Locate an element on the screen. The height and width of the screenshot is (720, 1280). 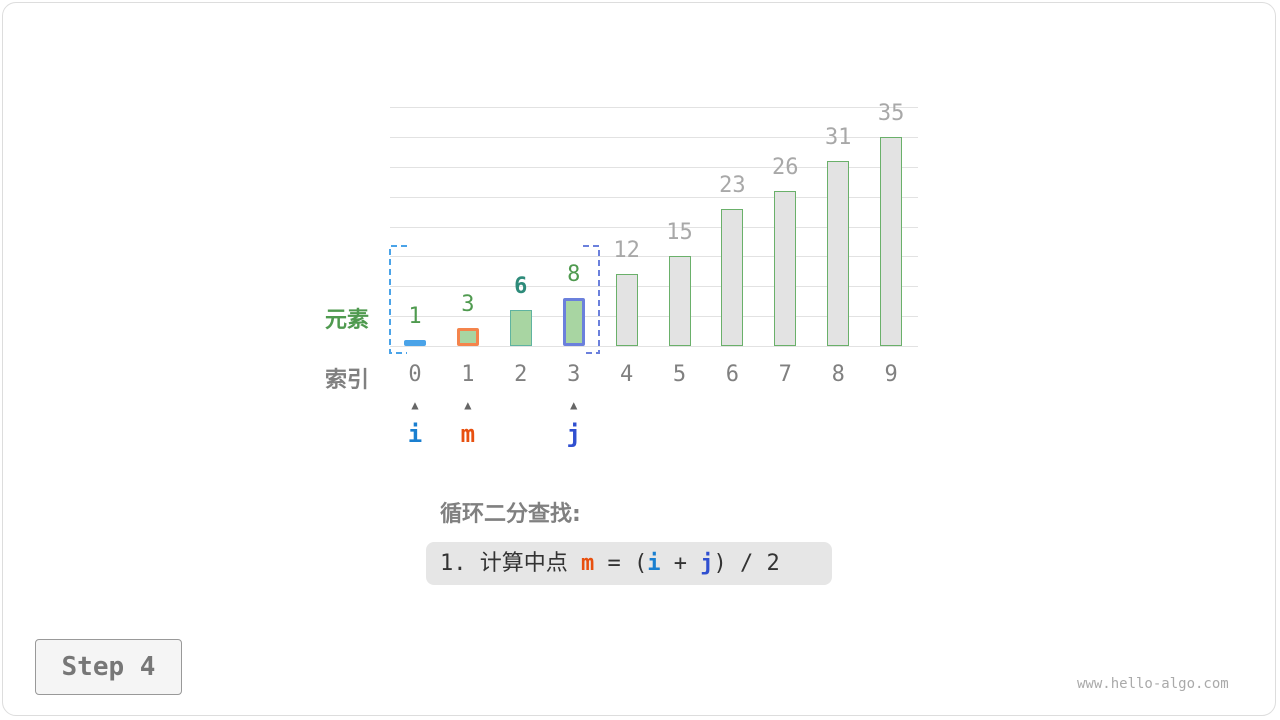
bar-value-label: 23 is located at coordinates (732, 185).